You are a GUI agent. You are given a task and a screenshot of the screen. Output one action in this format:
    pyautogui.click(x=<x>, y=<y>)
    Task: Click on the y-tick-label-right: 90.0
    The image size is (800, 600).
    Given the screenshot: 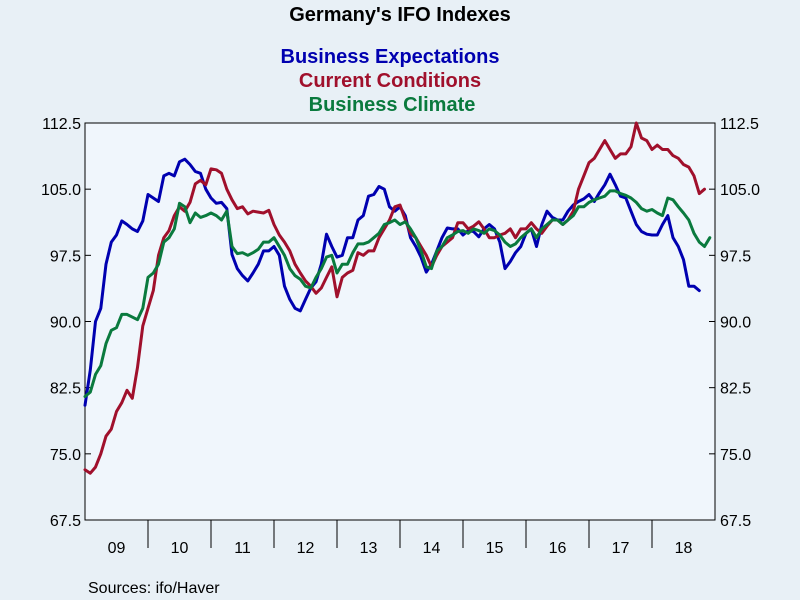 What is the action you would take?
    pyautogui.click(x=735, y=323)
    